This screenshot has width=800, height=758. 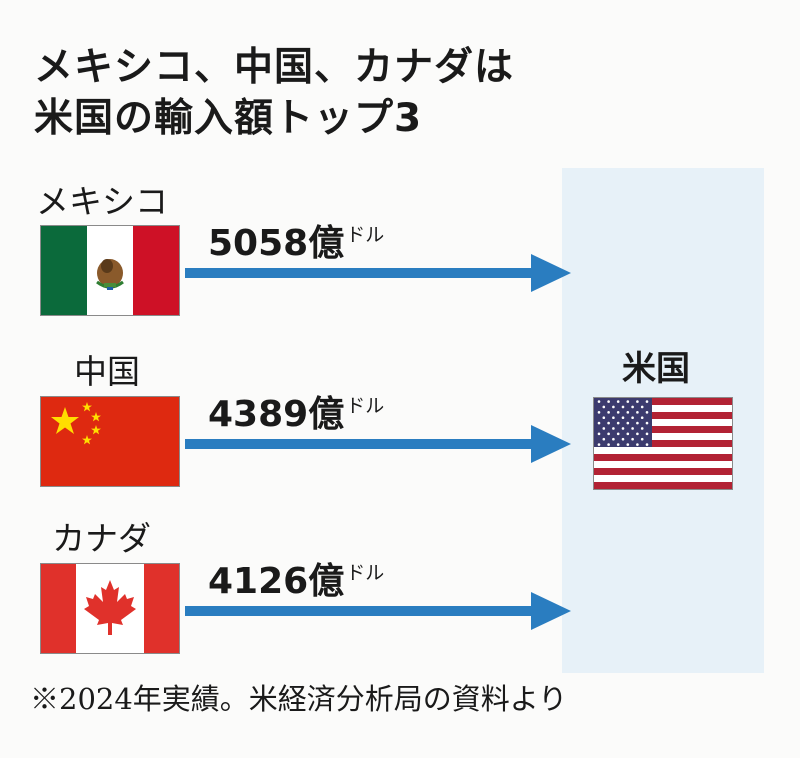 I want to click on source-footnote: ※2024年実績。米経済分析局の資料より, so click(x=299, y=699).